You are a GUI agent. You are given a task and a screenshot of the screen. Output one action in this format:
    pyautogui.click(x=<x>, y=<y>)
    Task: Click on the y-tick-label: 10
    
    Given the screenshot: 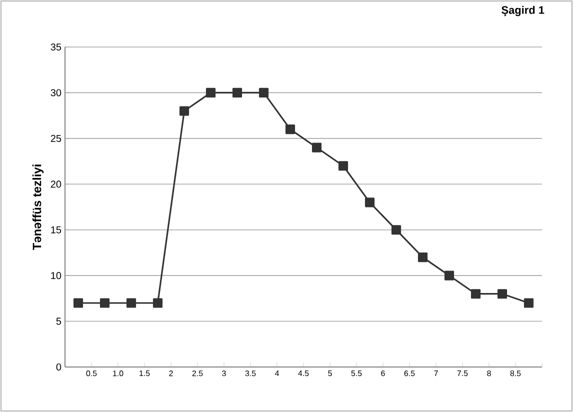 What is the action you would take?
    pyautogui.click(x=56, y=276)
    